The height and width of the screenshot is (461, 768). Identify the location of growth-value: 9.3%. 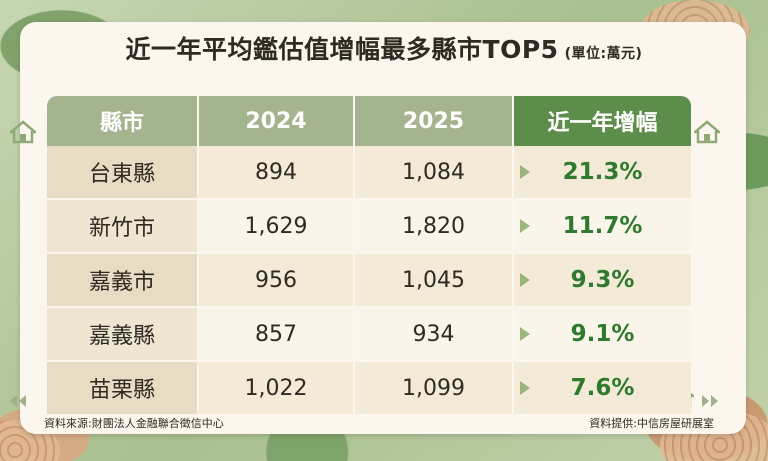
(602, 280).